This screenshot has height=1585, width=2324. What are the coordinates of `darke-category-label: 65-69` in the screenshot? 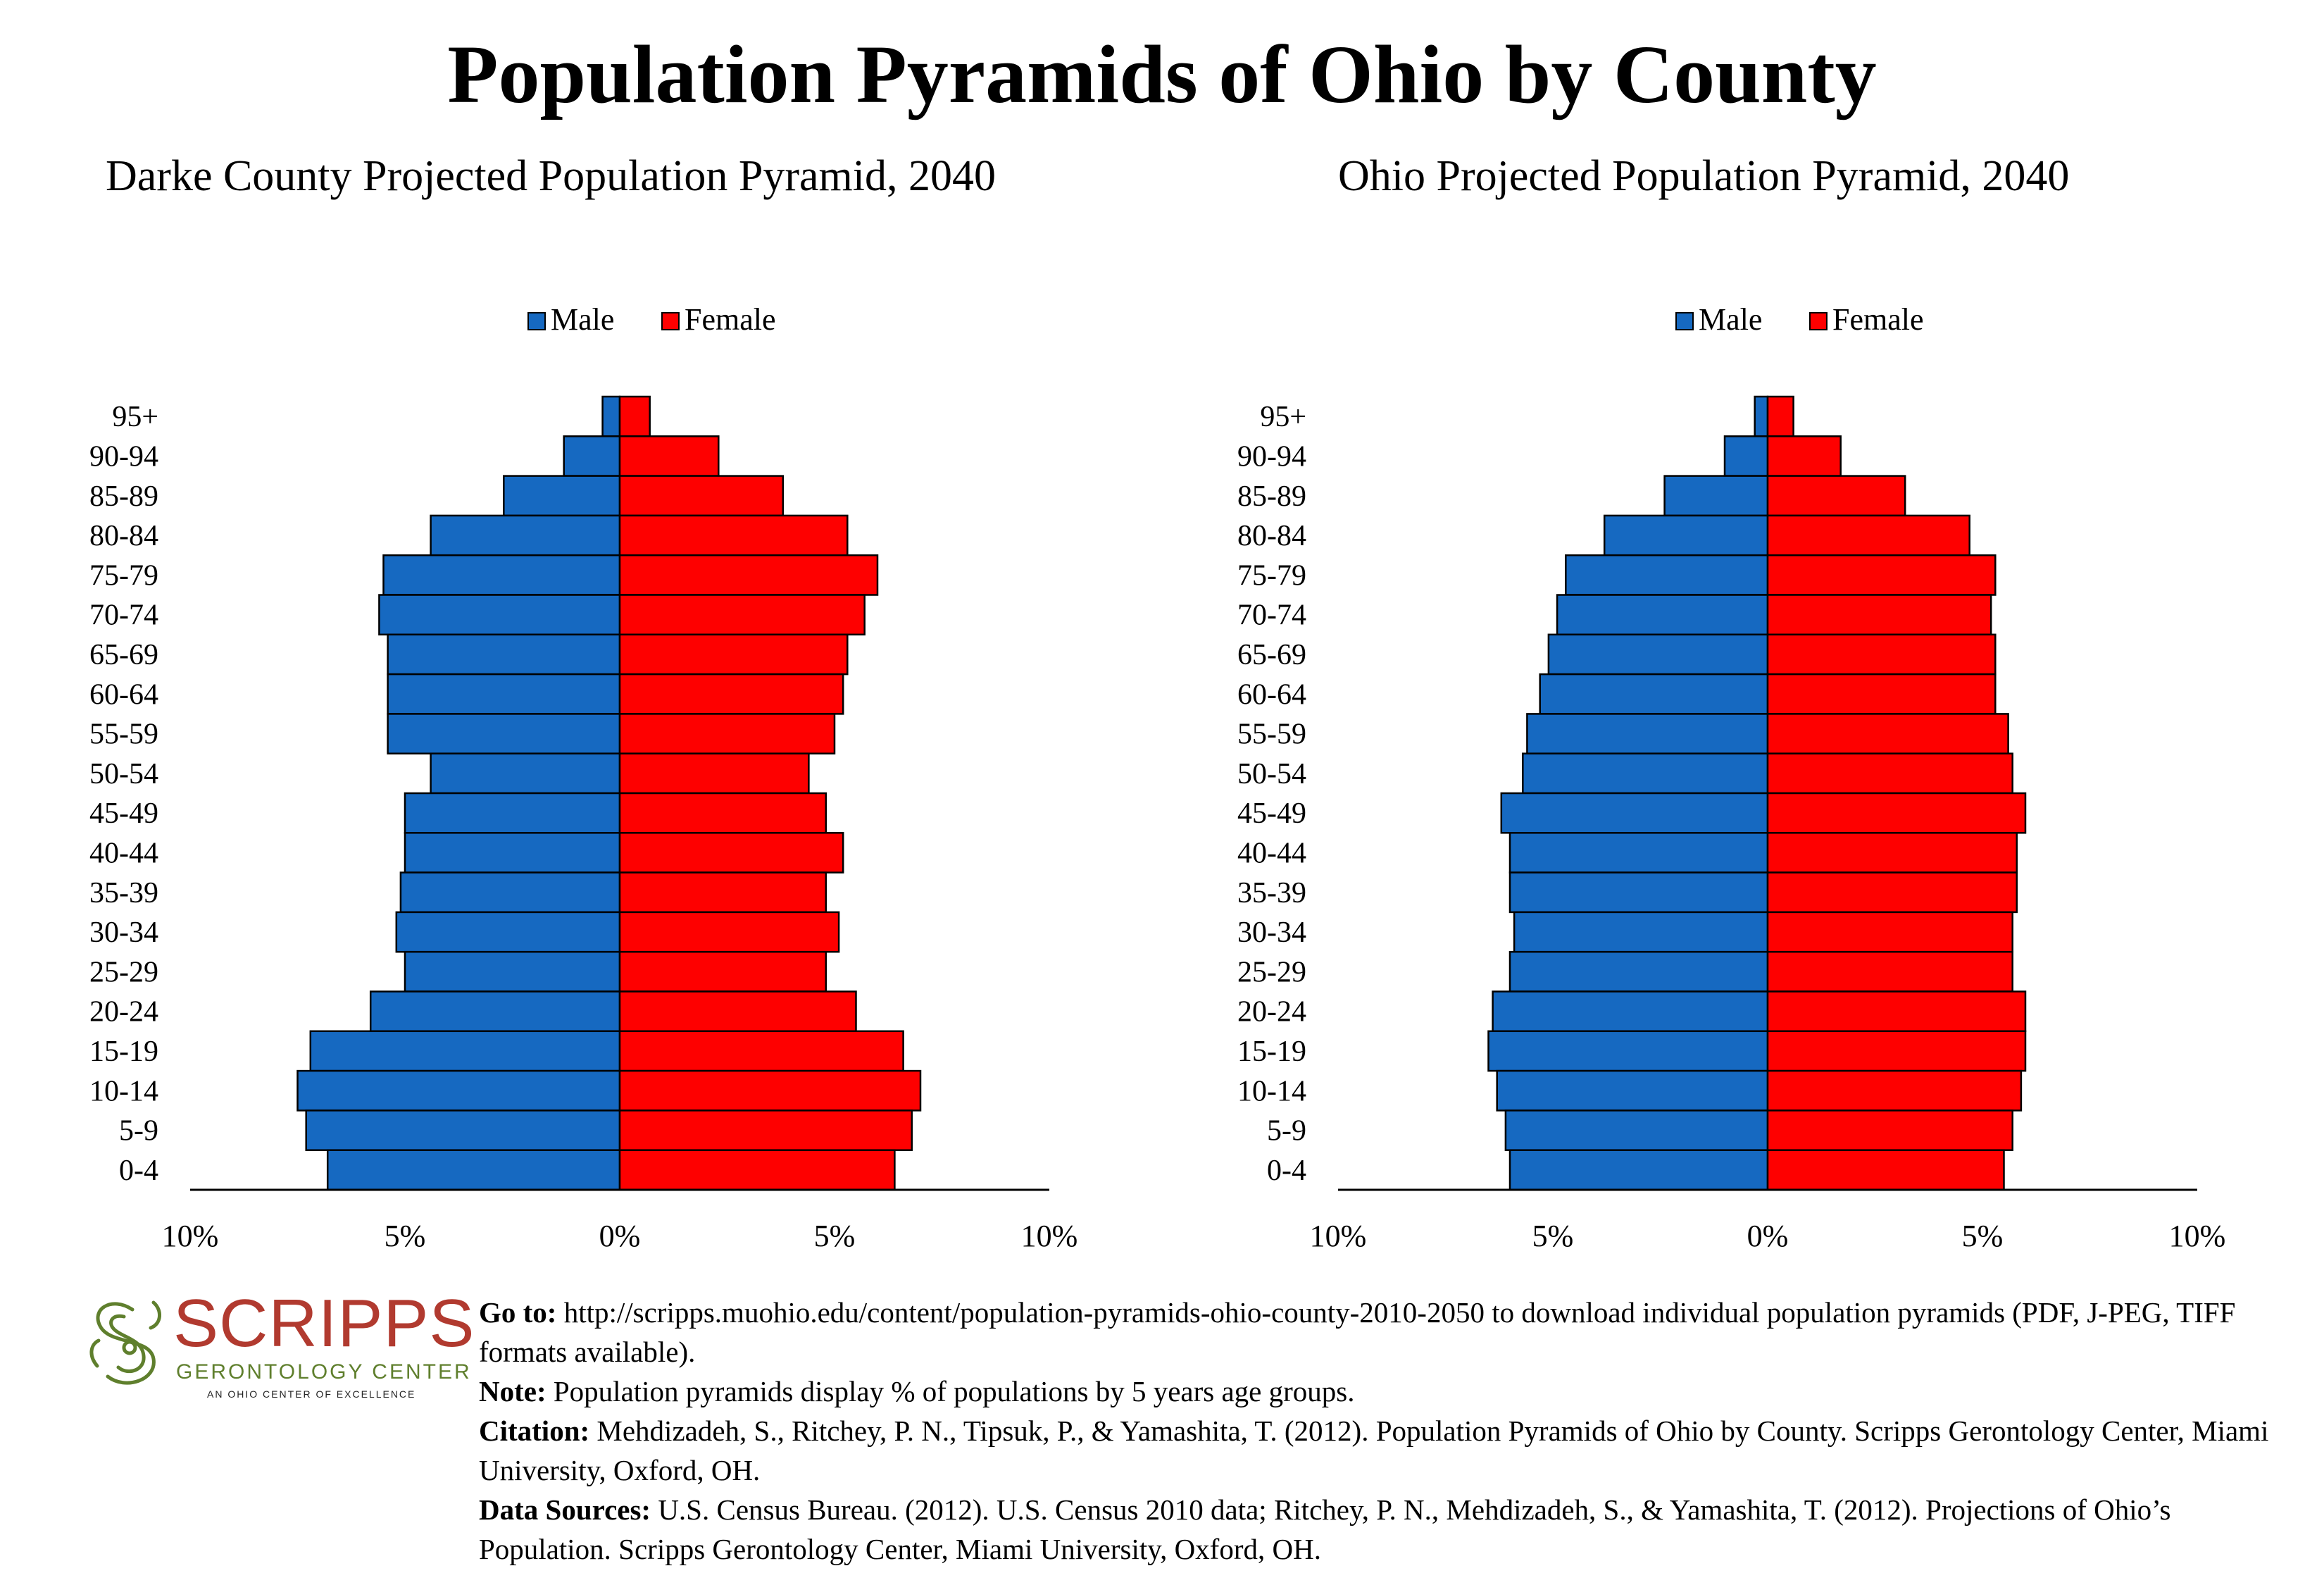 It's located at (123, 655).